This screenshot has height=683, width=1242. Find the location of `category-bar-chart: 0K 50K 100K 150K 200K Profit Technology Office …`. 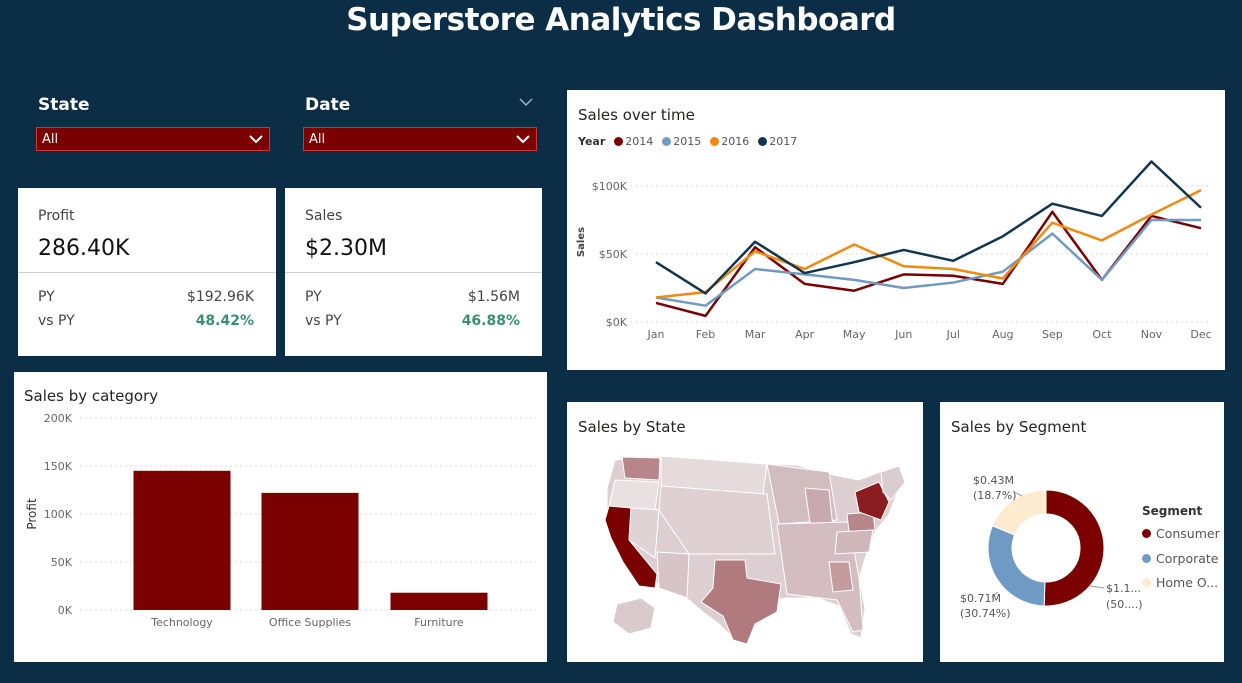

category-bar-chart: 0K 50K 100K 150K 200K Profit Technology Office … is located at coordinates (280, 520).